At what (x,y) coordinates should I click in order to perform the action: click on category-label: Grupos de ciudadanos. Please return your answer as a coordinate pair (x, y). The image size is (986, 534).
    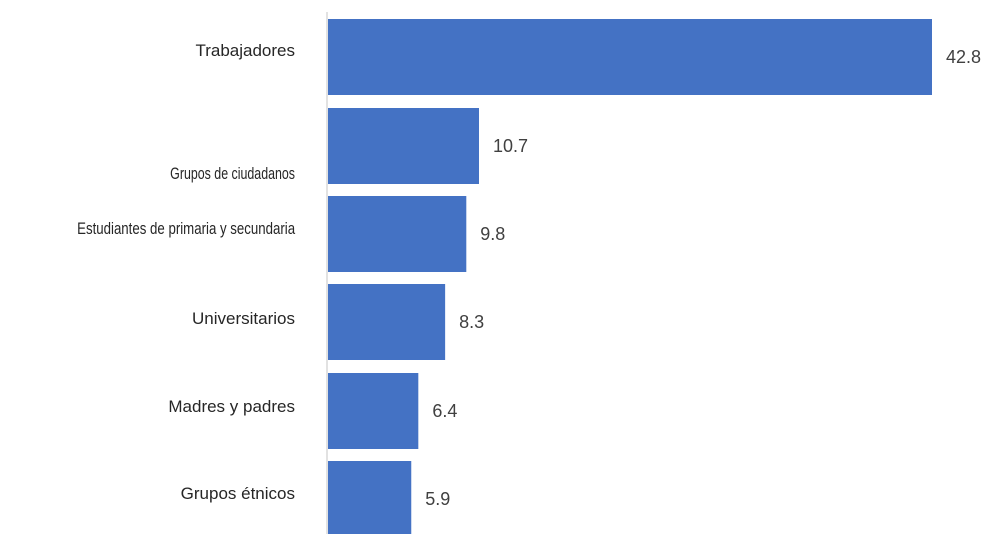
    Looking at the image, I should click on (232, 174).